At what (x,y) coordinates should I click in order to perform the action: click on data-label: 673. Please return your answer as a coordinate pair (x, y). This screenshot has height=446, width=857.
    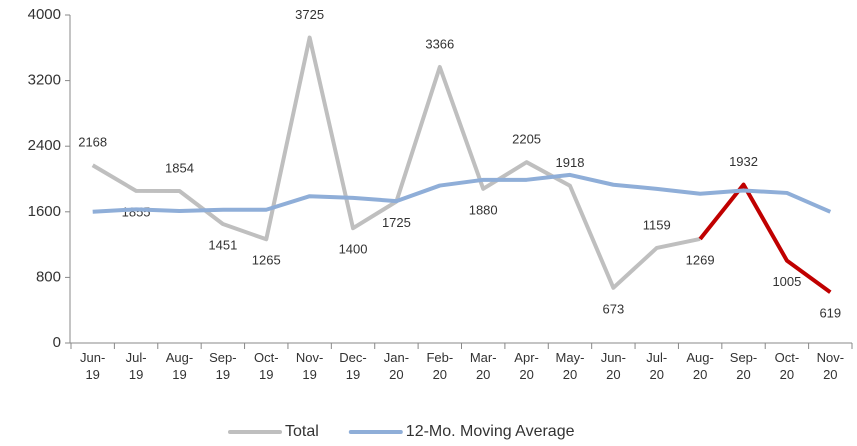
    Looking at the image, I should click on (614, 308).